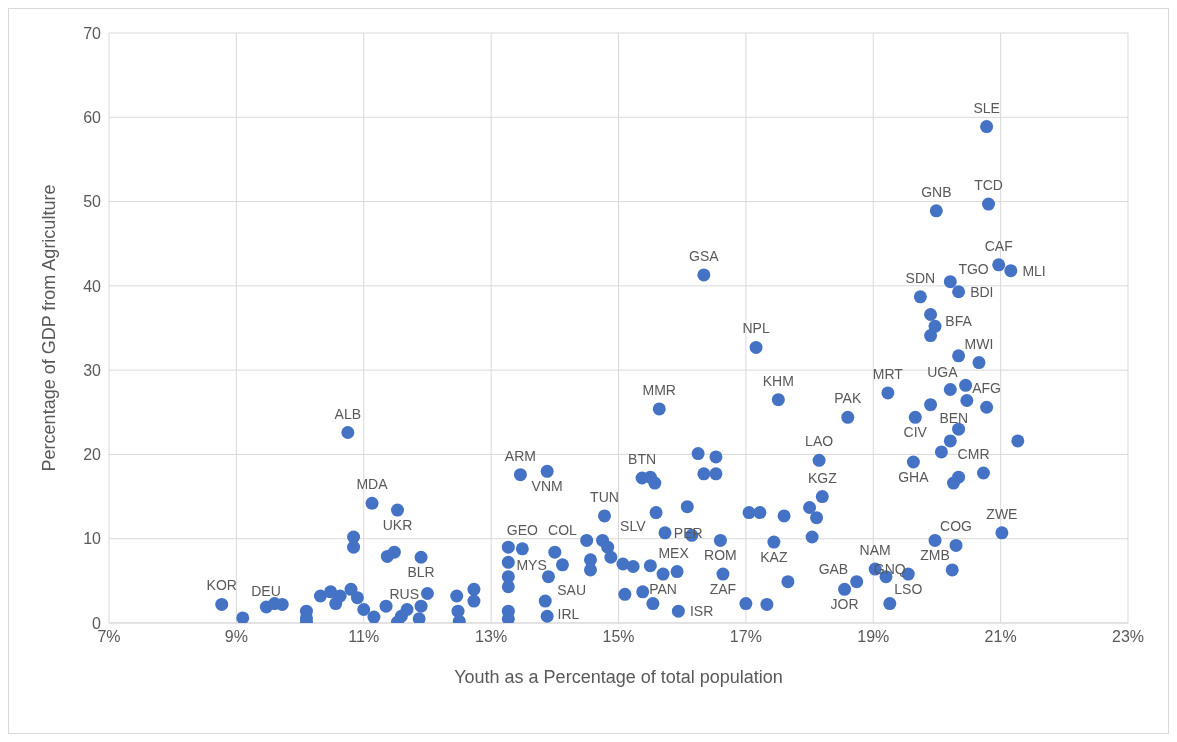 Image resolution: width=1177 pixels, height=742 pixels. Describe the element at coordinates (723, 589) in the screenshot. I see `annotation: ZAF` at that location.